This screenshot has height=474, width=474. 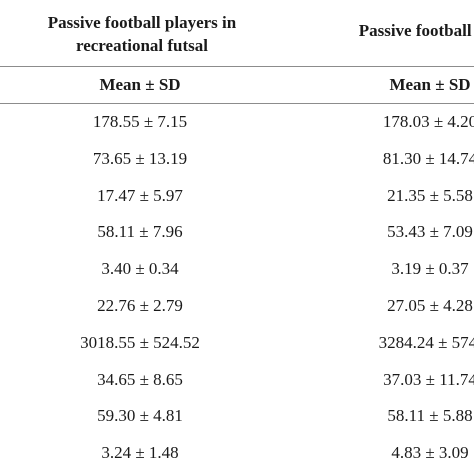 What do you see at coordinates (237, 380) in the screenshot?
I see `table-row: 34.65 ± 8.65 37.03 ± 11.74` at bounding box center [237, 380].